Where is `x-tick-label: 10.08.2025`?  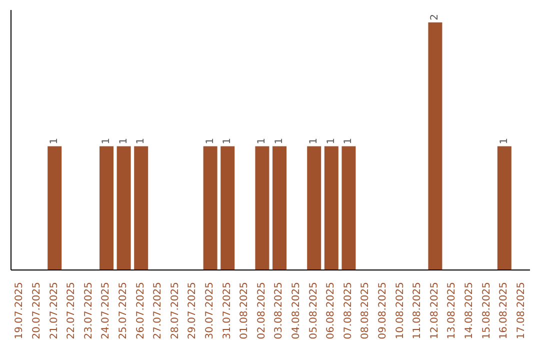
x-tick-label: 10.08.2025 is located at coordinates (400, 311).